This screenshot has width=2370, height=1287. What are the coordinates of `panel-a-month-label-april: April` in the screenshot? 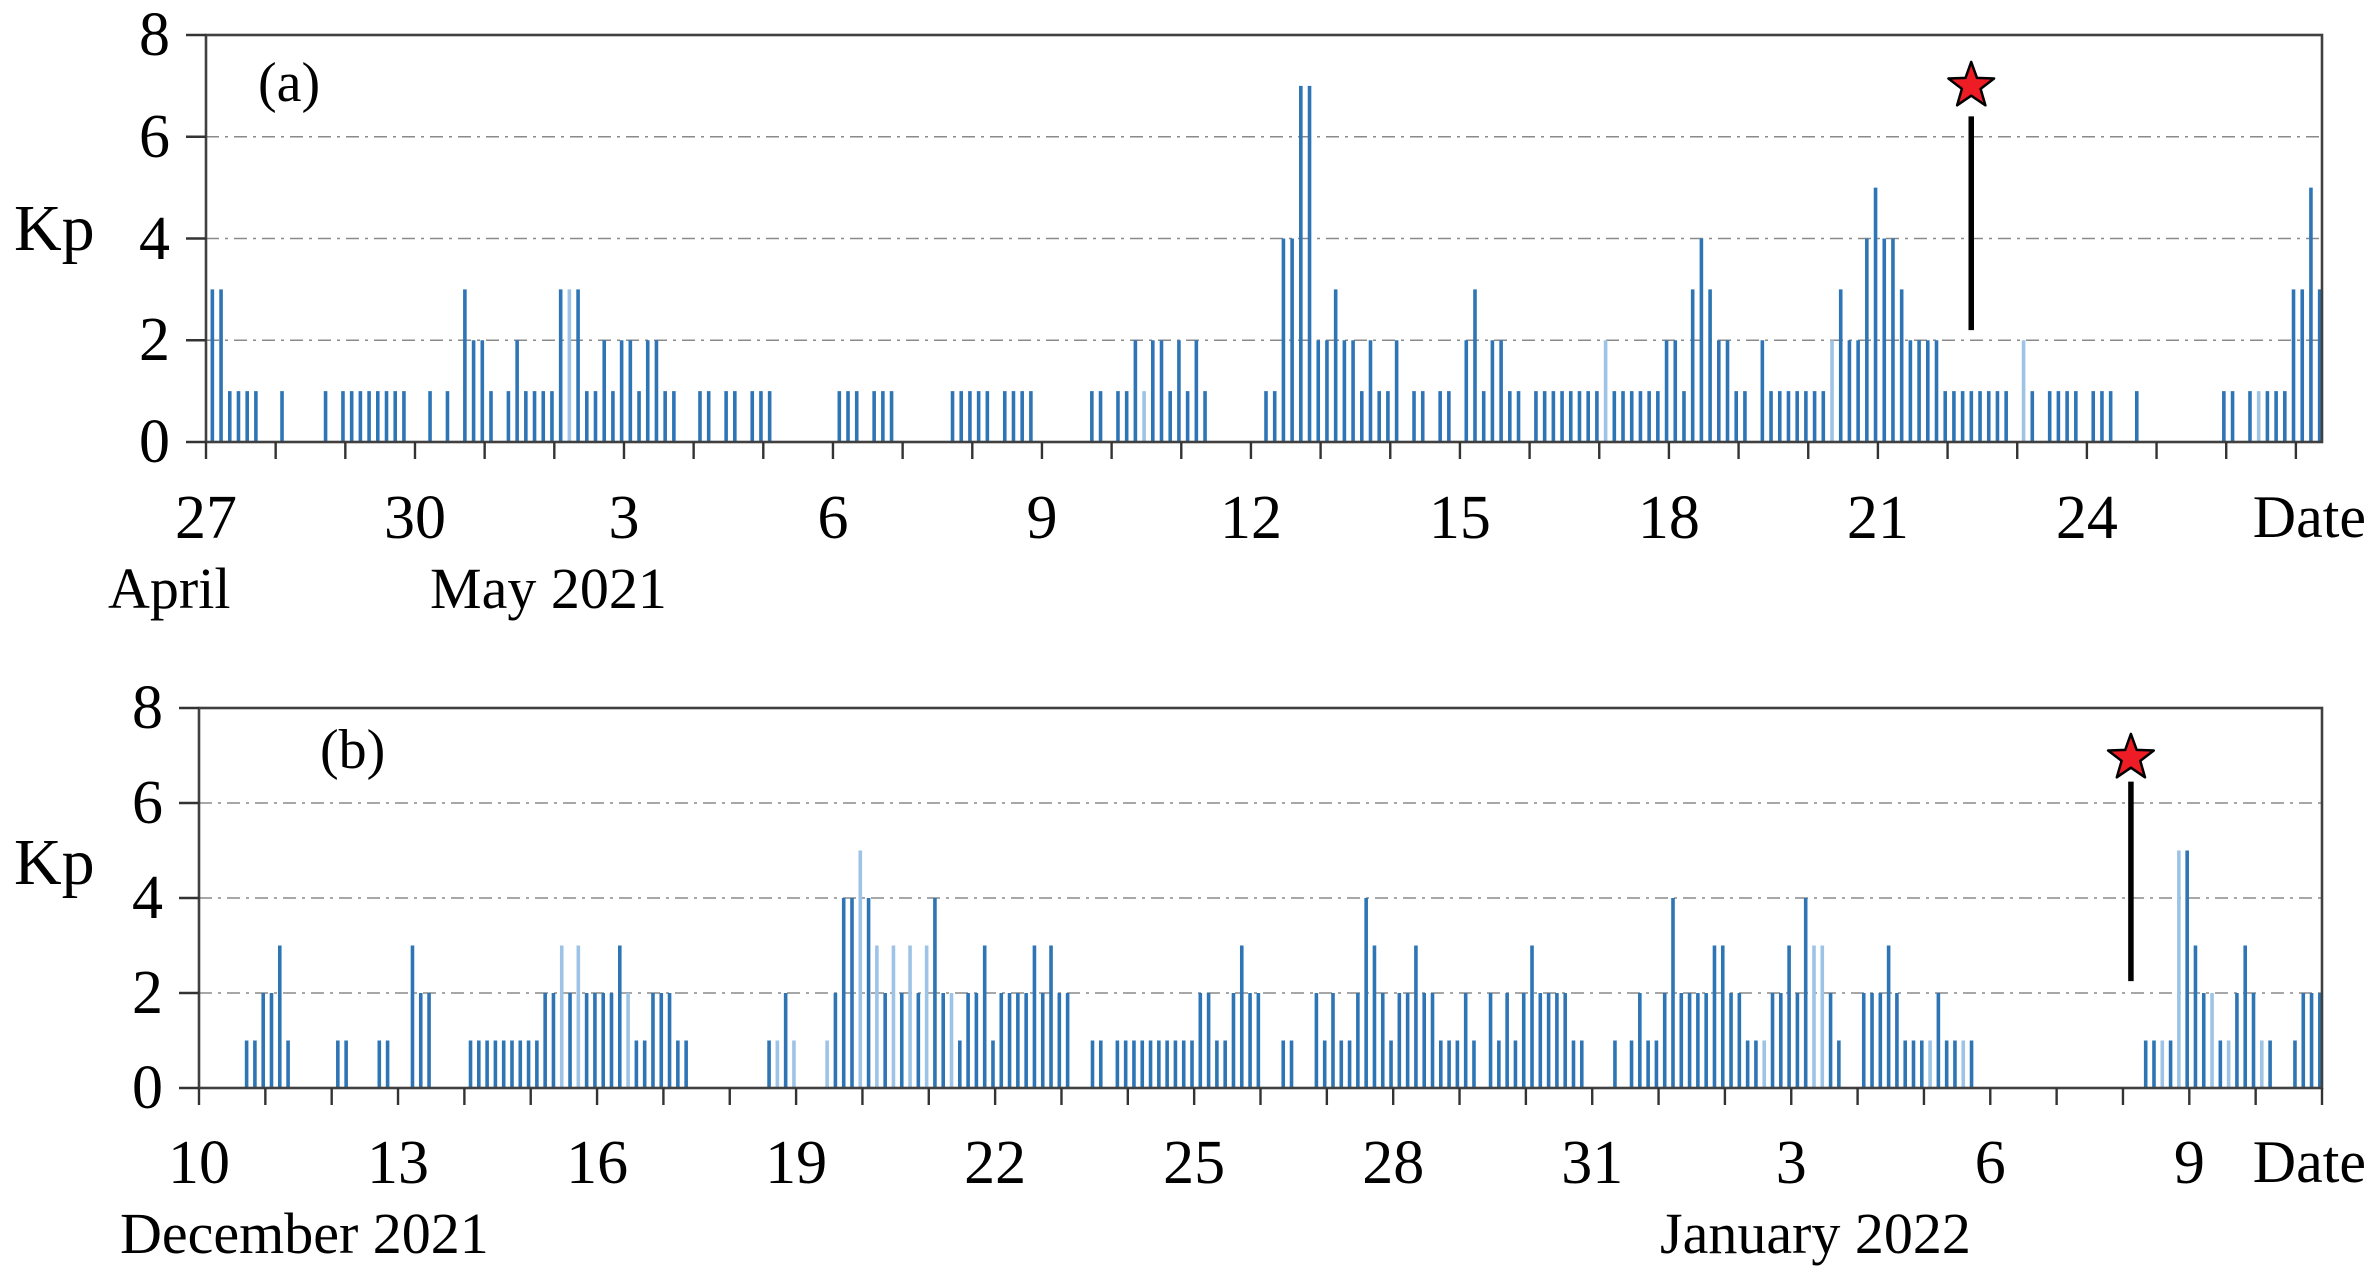 It's located at (169, 588).